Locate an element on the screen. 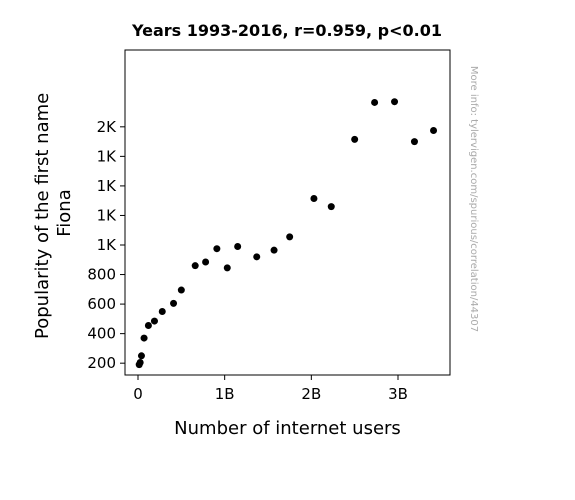 Image resolution: width=575 pixels, height=500 pixels. y-axis: 200 400 600 800 1K 1K 1K 1K 2K is located at coordinates (106, 245).